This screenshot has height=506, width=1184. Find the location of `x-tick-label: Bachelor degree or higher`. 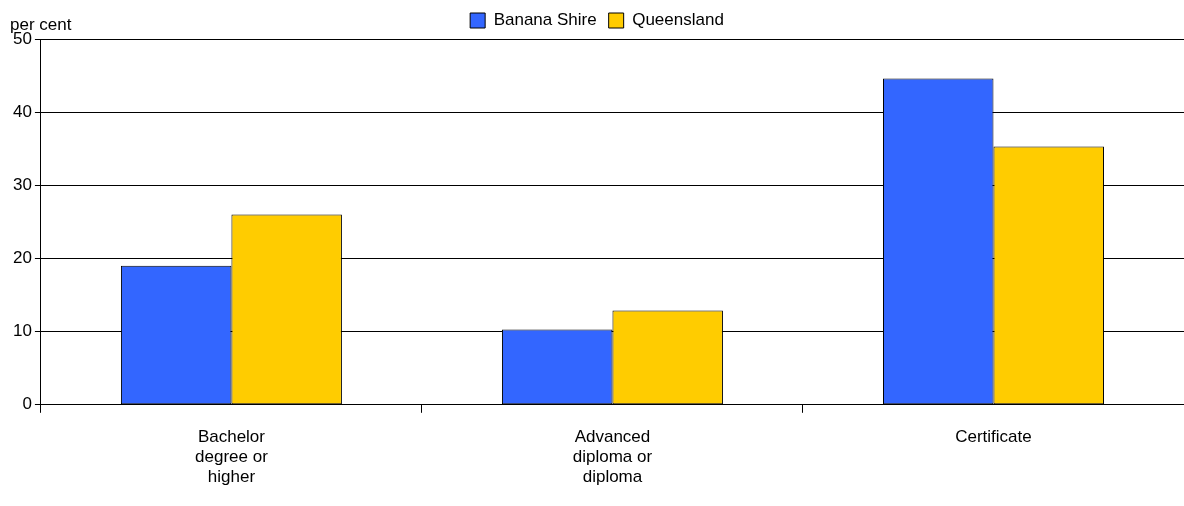

x-tick-label: Bachelor degree or higher is located at coordinates (232, 456).